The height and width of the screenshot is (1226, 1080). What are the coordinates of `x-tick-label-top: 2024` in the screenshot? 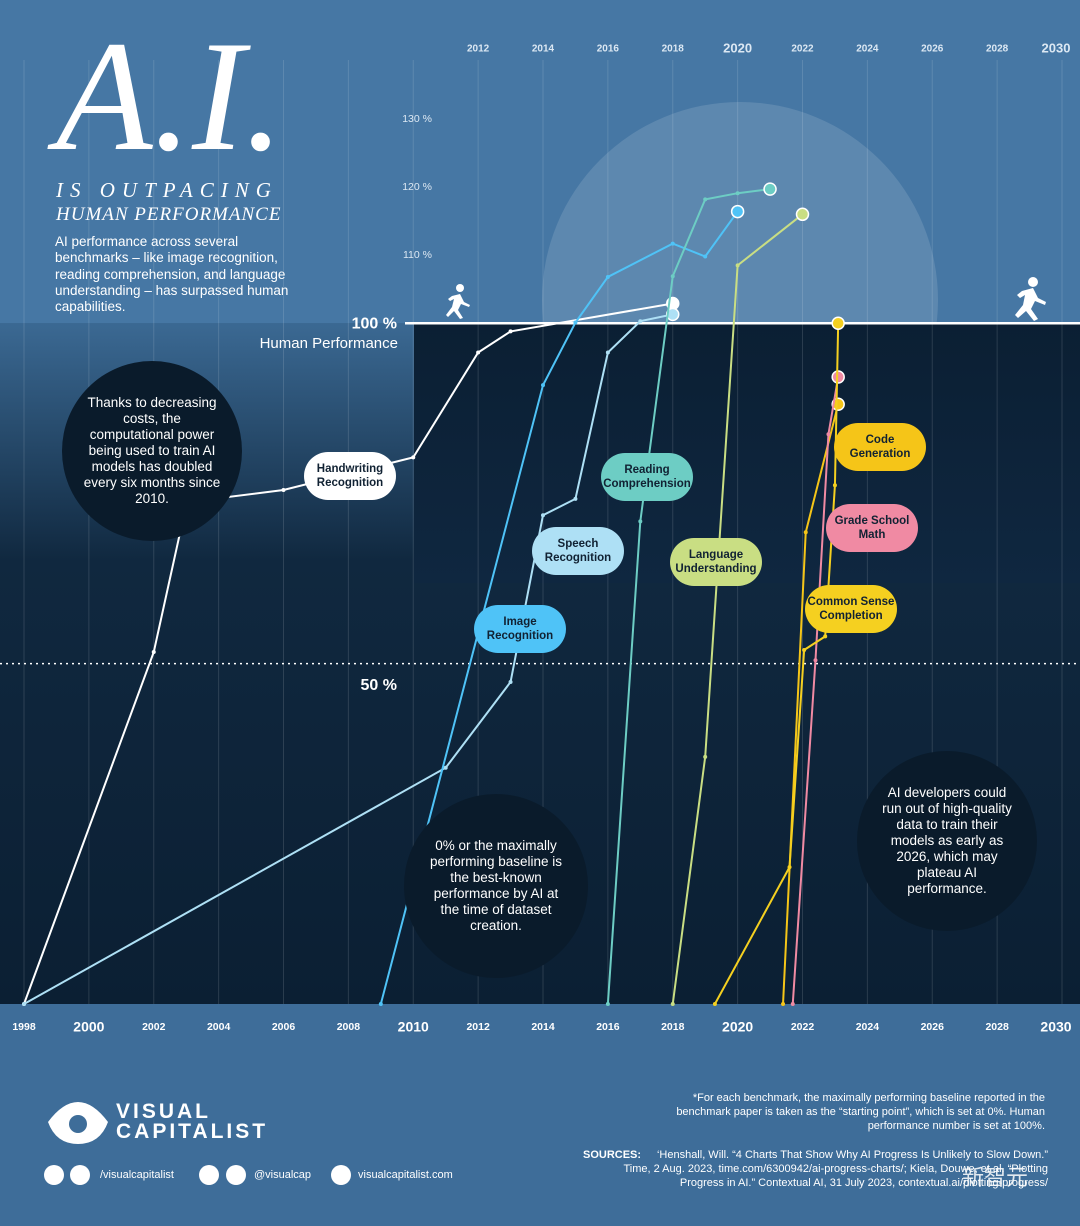 It's located at (867, 49).